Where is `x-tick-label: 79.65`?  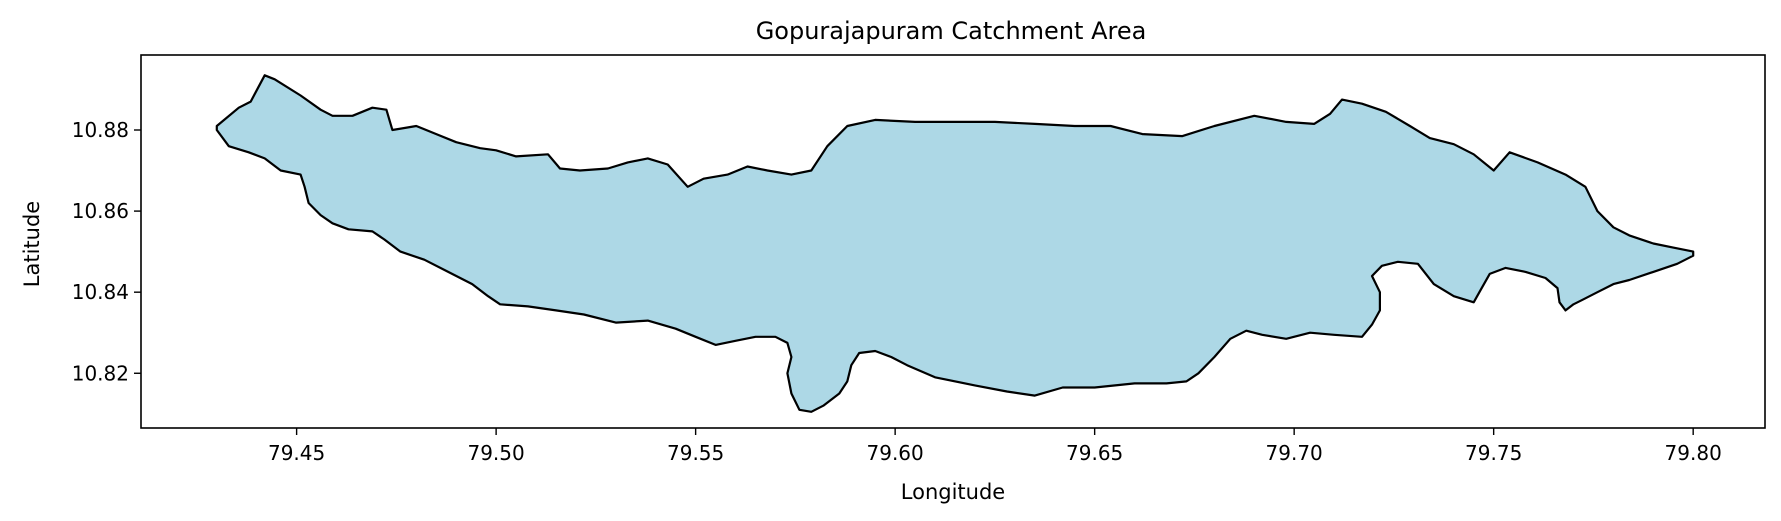 x-tick-label: 79.65 is located at coordinates (1094, 453).